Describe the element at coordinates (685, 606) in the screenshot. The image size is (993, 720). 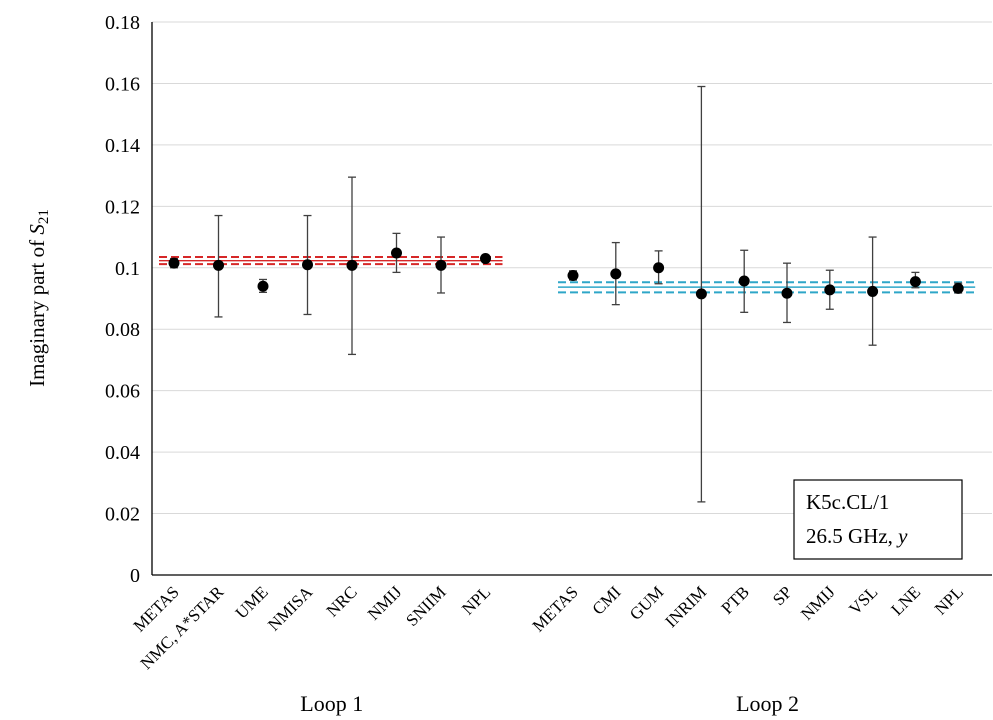
I see `x-tick-label: INRIM` at that location.